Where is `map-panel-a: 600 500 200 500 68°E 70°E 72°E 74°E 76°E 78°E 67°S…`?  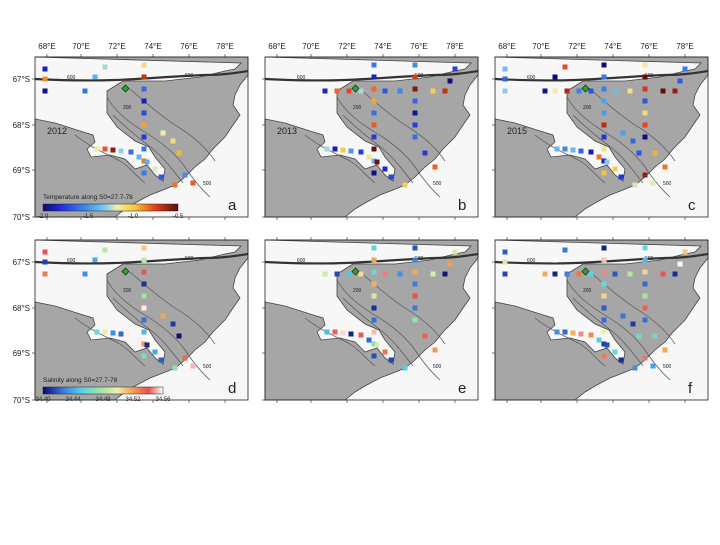
map-panel-a: 600 500 200 500 68°E 70°E 72°E 74°E 76°E 78°E 67°S… is located at coordinates (131, 132).